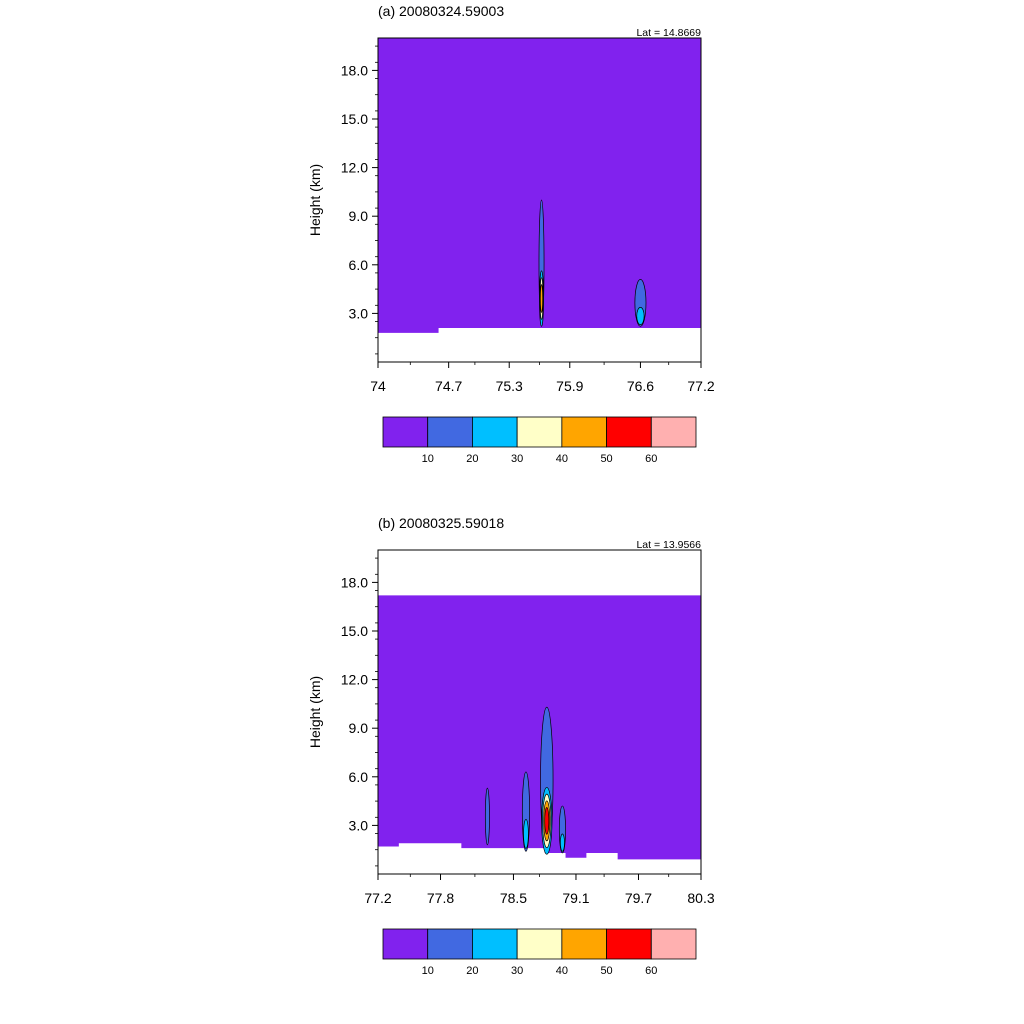  I want to click on x-tick-label: 77.8, so click(440, 898).